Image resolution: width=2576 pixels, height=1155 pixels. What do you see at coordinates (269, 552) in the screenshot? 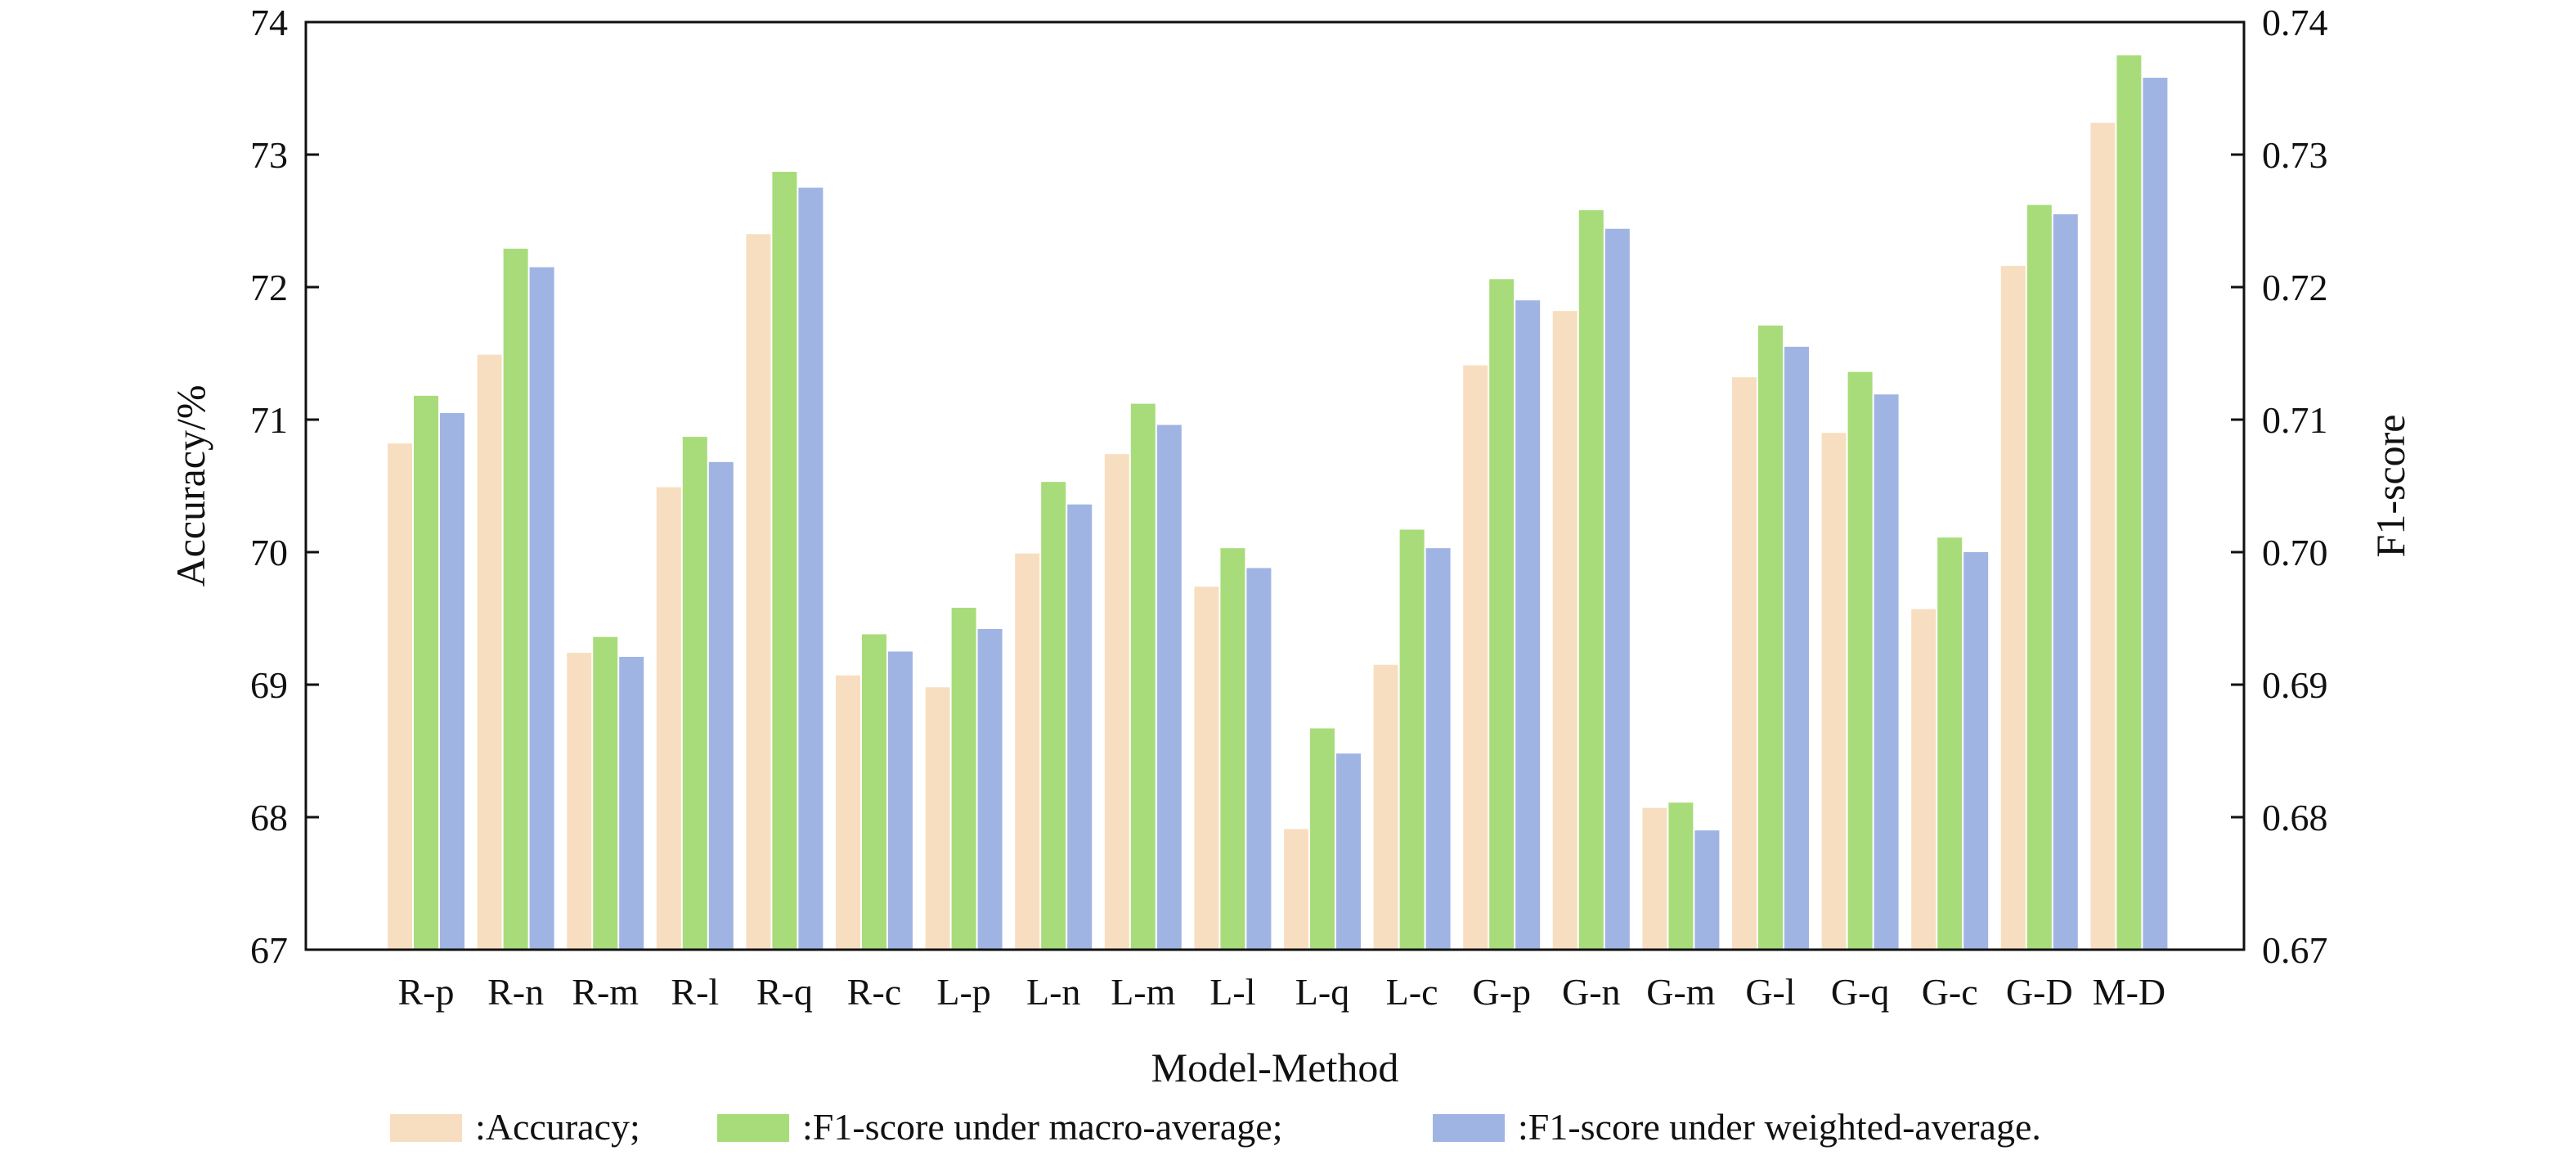
I see `y-tick-label-left: 70` at bounding box center [269, 552].